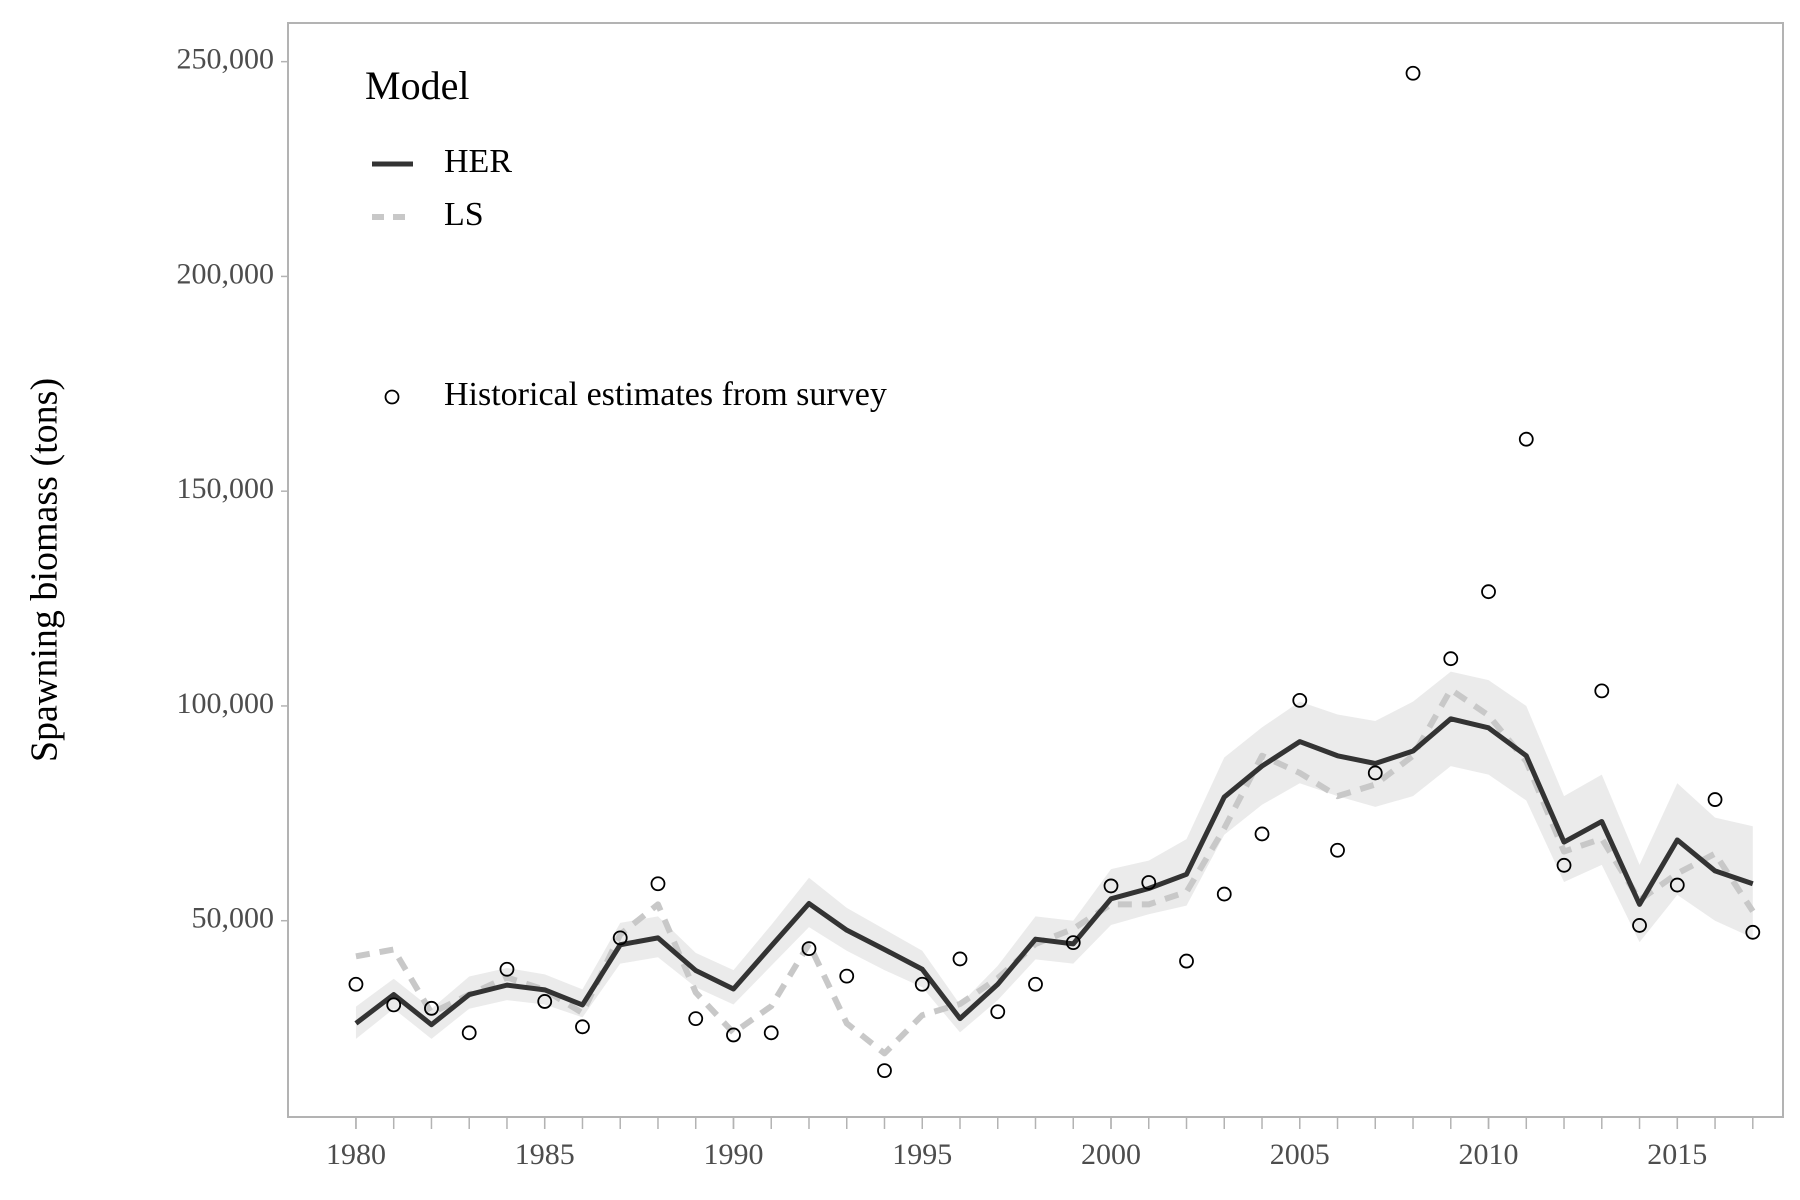 This screenshot has height=1200, width=1800. I want to click on y-tick-label: 200,000, so click(226, 273).